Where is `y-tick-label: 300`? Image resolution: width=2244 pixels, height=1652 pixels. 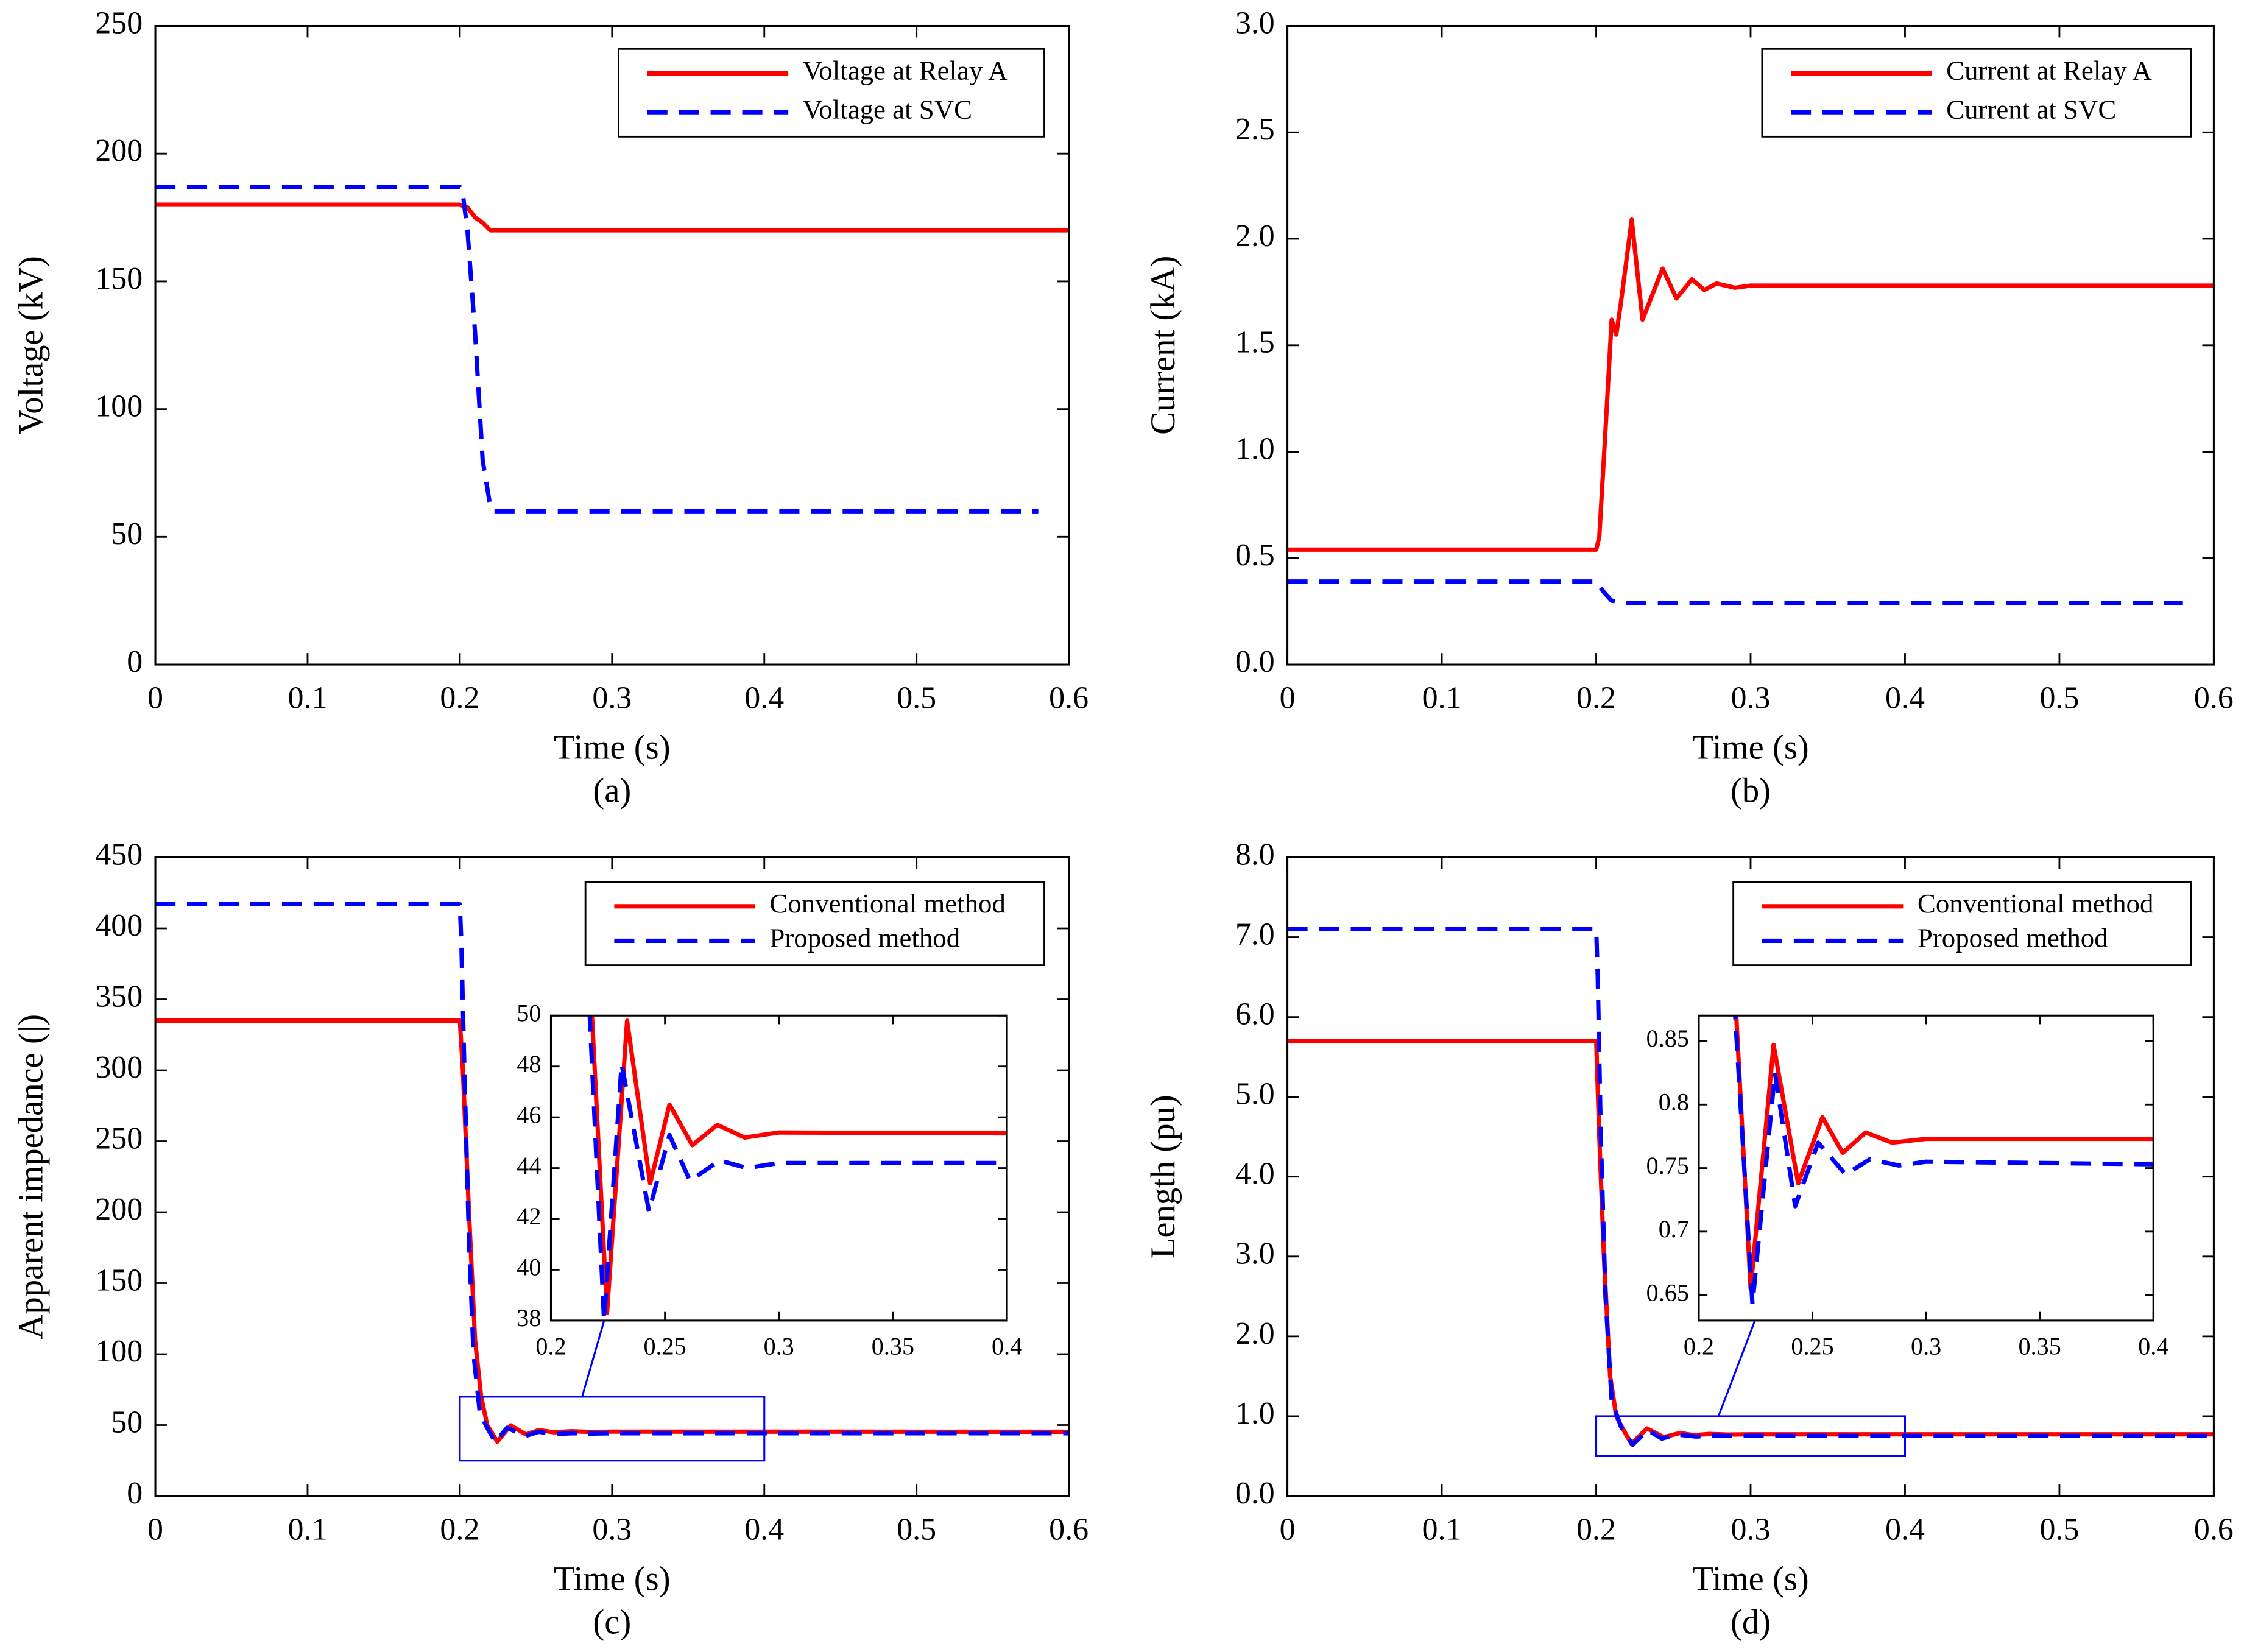 y-tick-label: 300 is located at coordinates (119, 1067).